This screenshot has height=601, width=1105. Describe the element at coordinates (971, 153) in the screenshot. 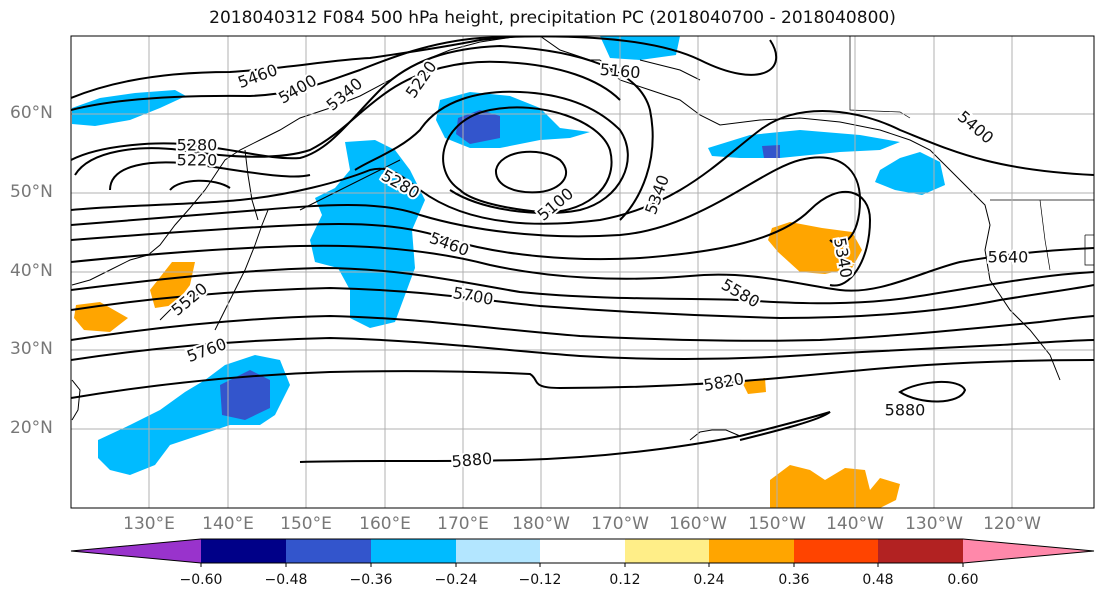

I see `borders` at that location.